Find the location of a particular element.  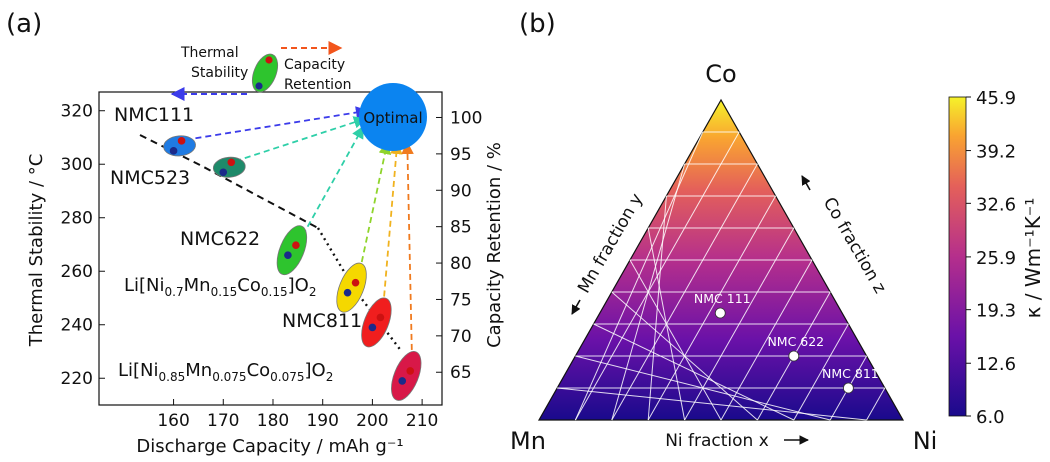

material-ellipses is located at coordinates (292, 268).